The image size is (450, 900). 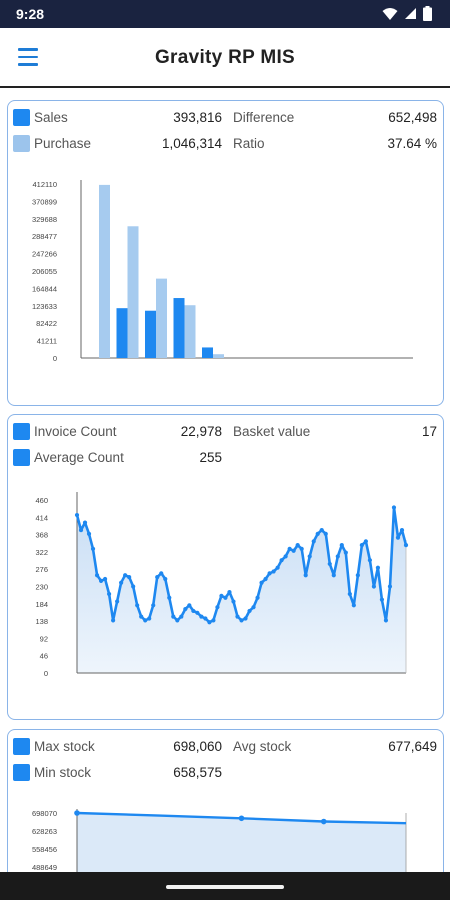 What do you see at coordinates (191, 143) in the screenshot?
I see `purchase-value: 1,046,314` at bounding box center [191, 143].